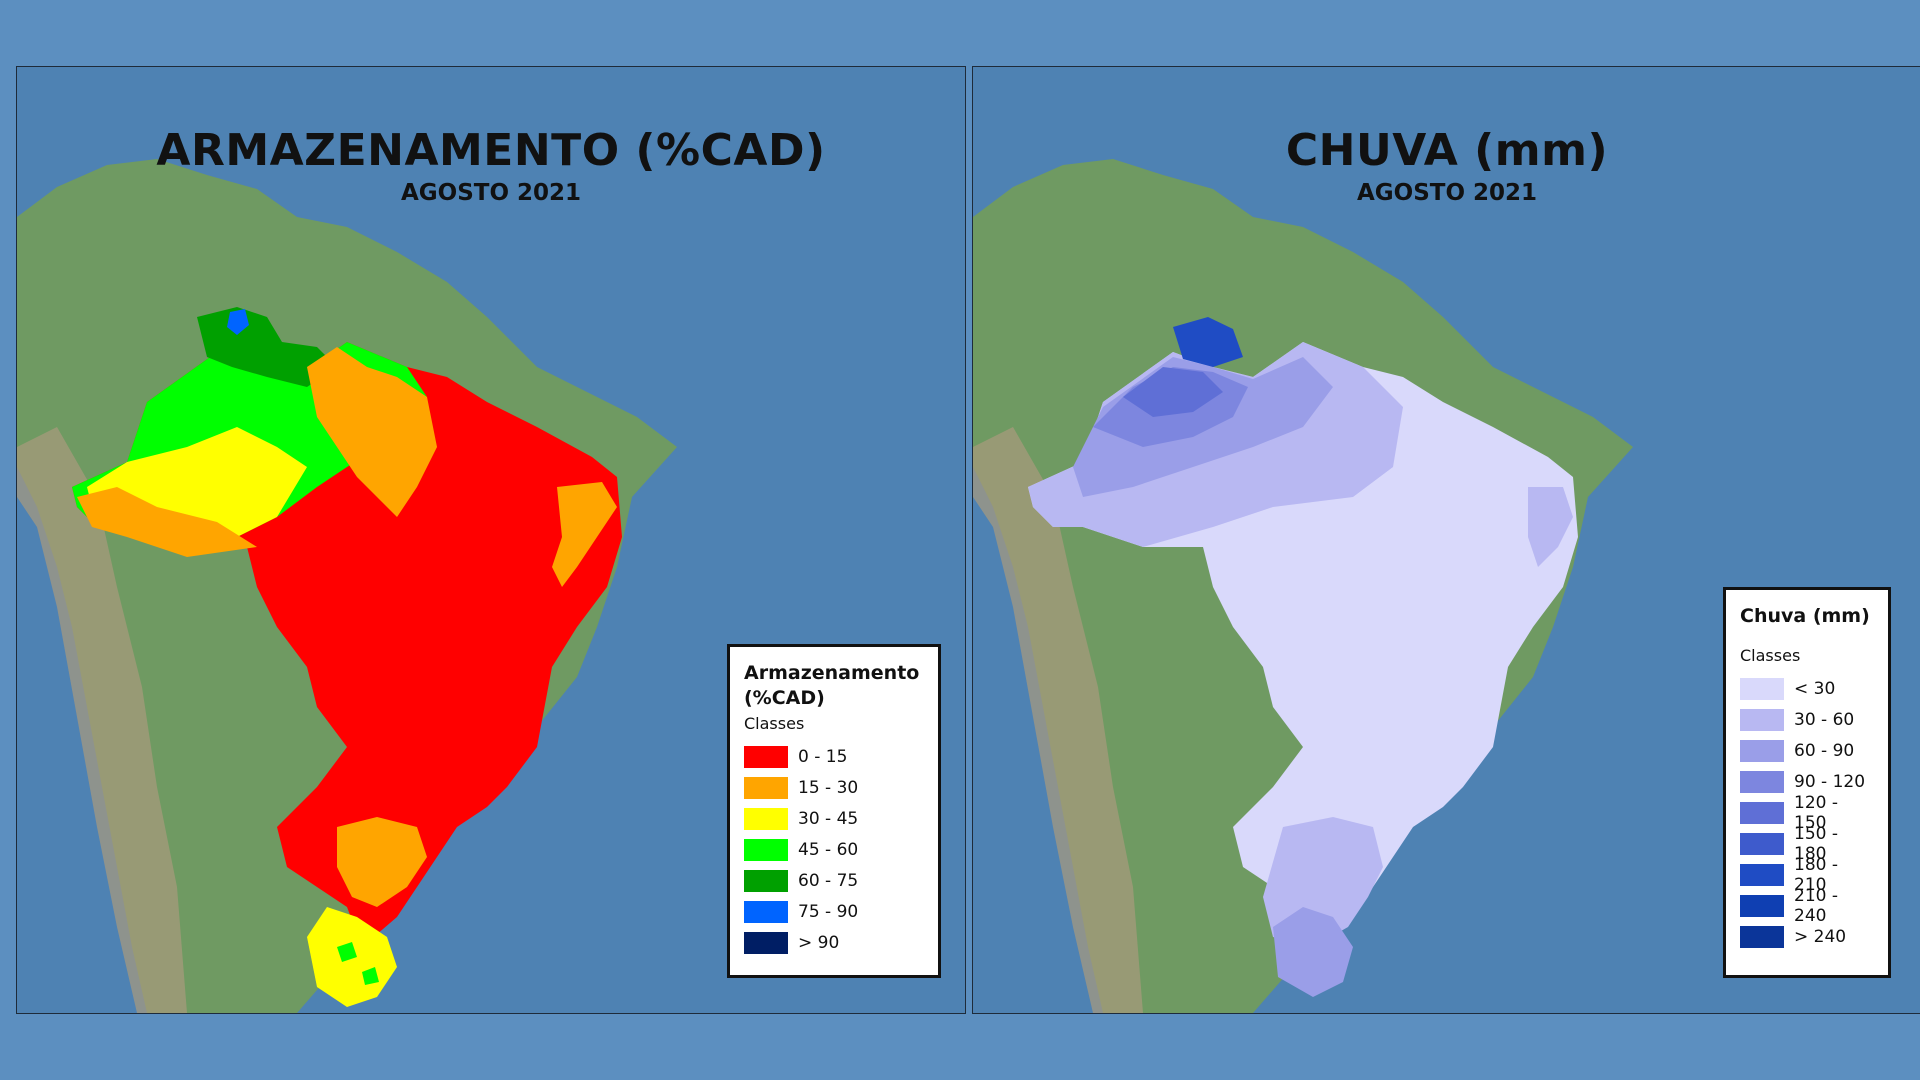 This screenshot has height=1080, width=1920. I want to click on rain-map-subtitle: AGOSTO 2021, so click(1447, 193).